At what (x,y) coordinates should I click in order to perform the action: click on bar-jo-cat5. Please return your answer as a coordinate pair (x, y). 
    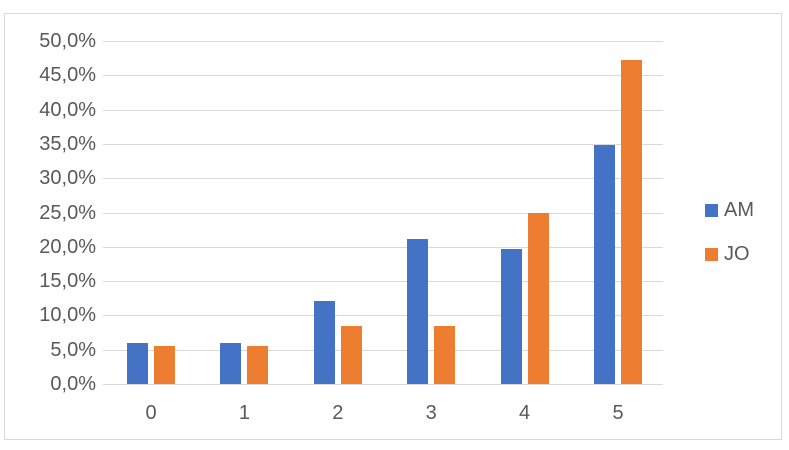
    Looking at the image, I should click on (631, 221).